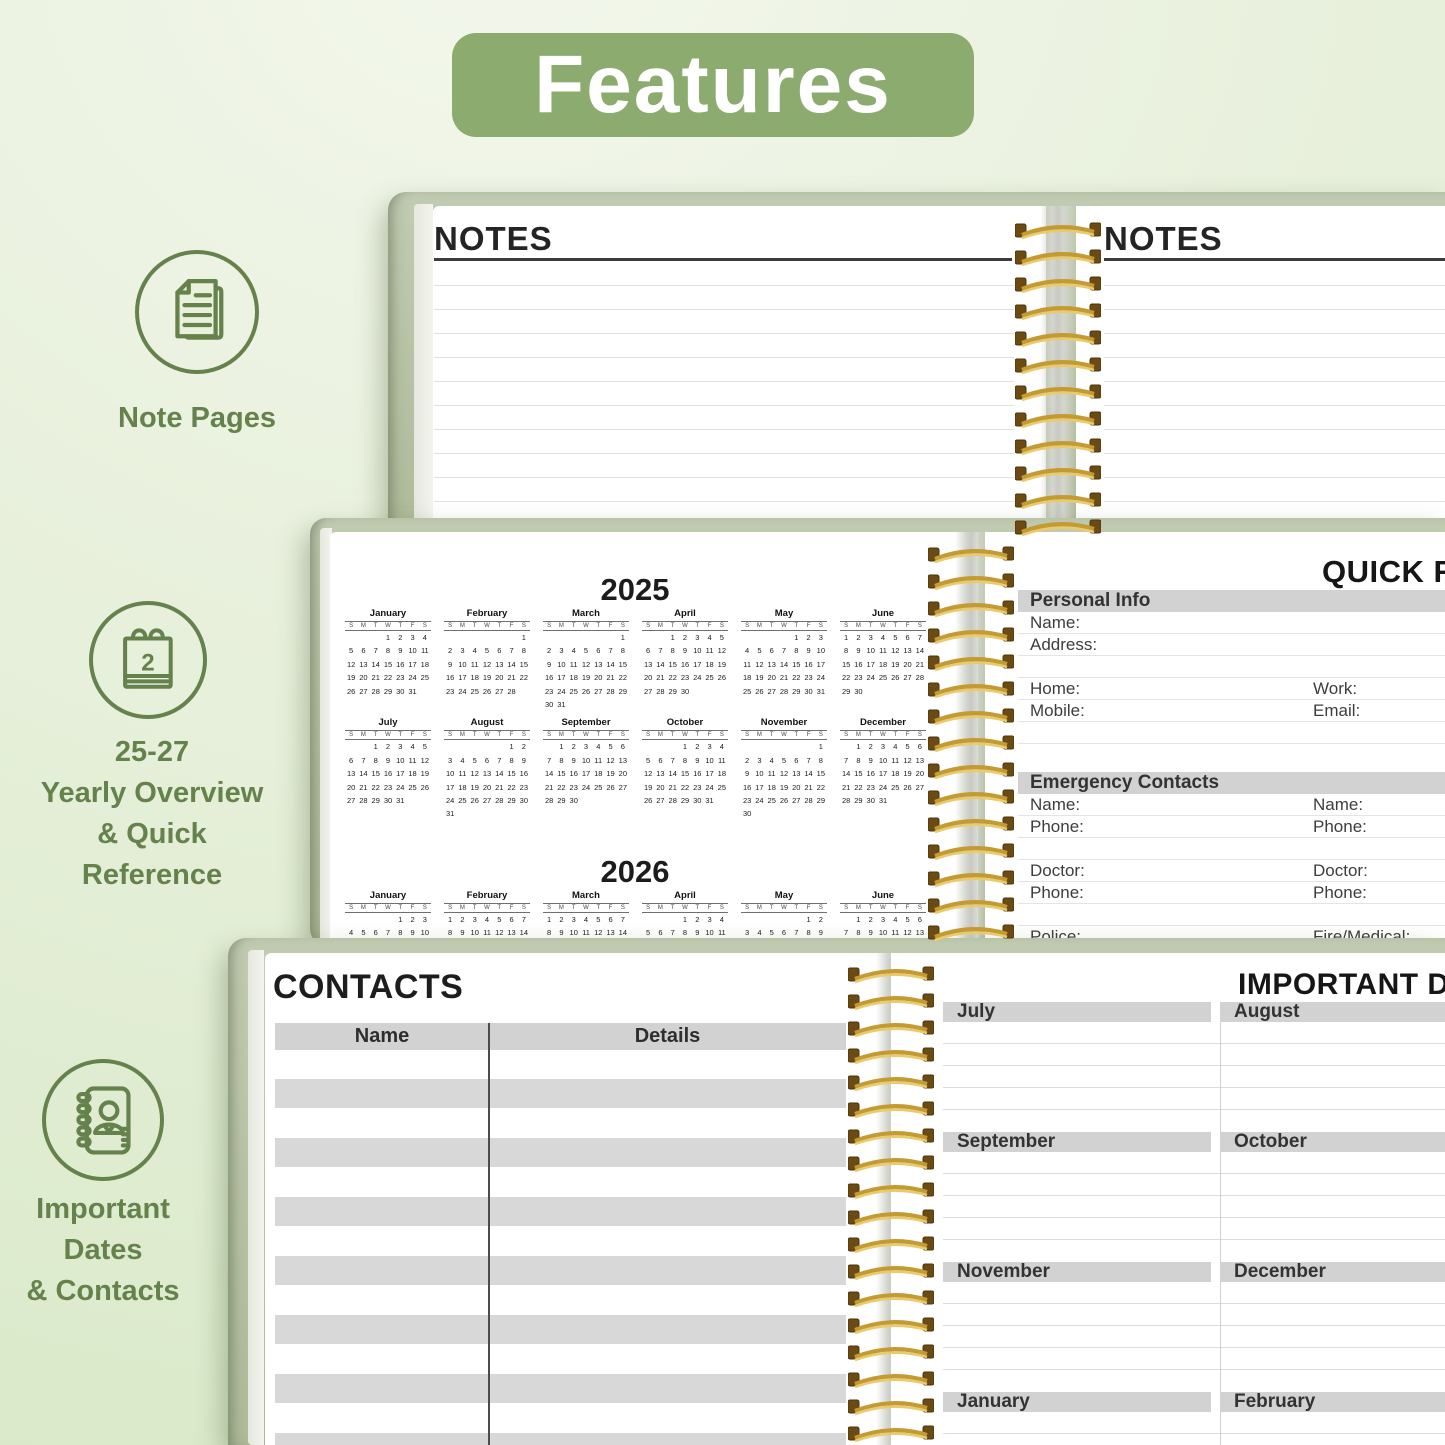 Image resolution: width=1445 pixels, height=1445 pixels. I want to click on day-number: 25, so click(462, 801).